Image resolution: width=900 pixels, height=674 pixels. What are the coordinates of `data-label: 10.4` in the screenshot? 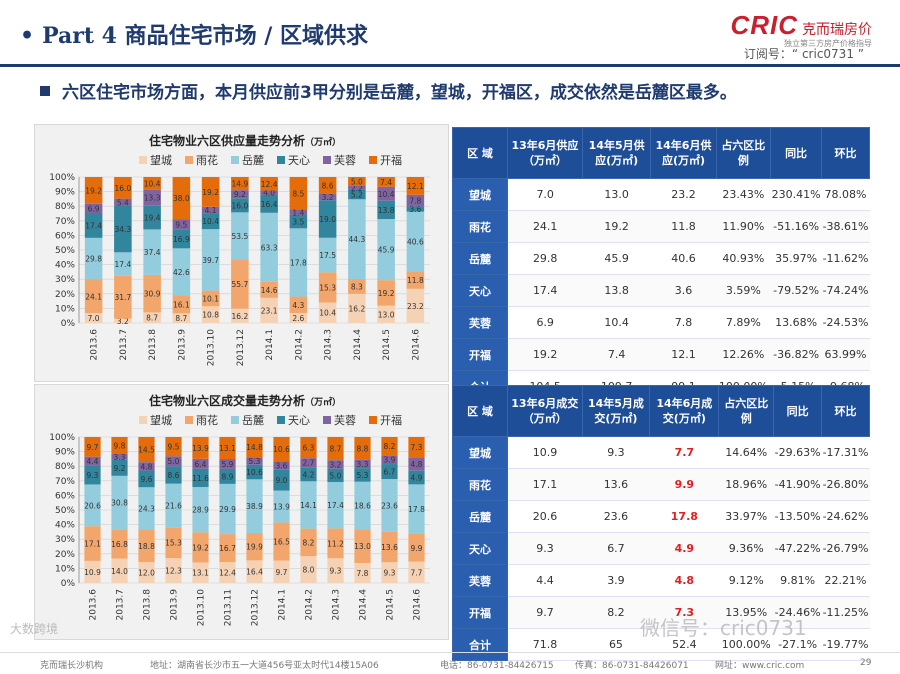 It's located at (152, 183).